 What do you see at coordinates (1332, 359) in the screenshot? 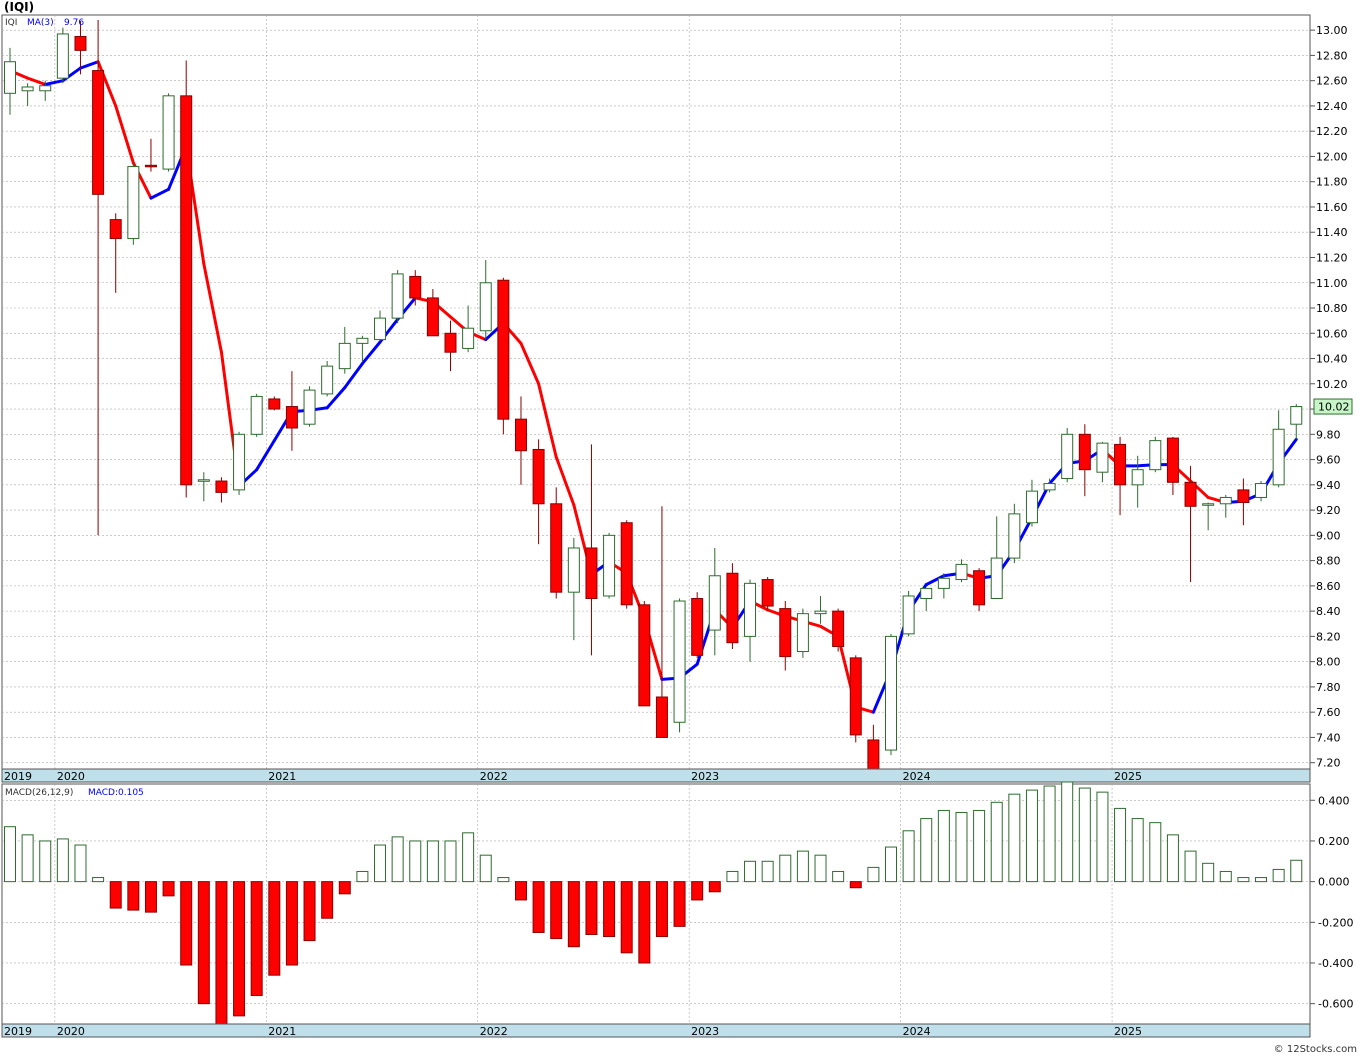
I see `price-y-tick-label: 10.40` at bounding box center [1332, 359].